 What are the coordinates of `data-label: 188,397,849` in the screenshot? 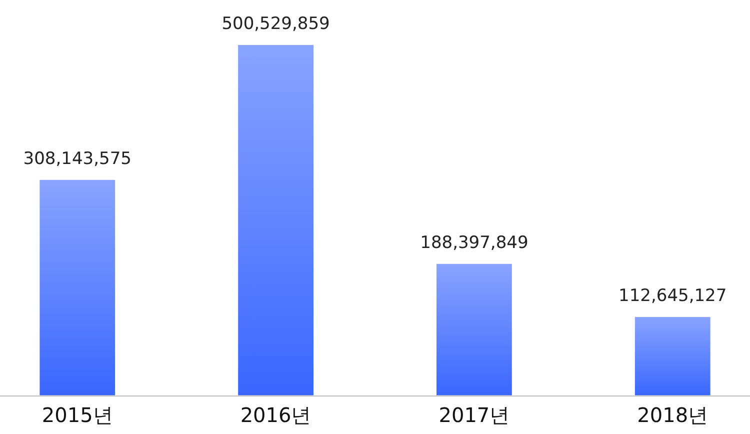 It's located at (474, 242).